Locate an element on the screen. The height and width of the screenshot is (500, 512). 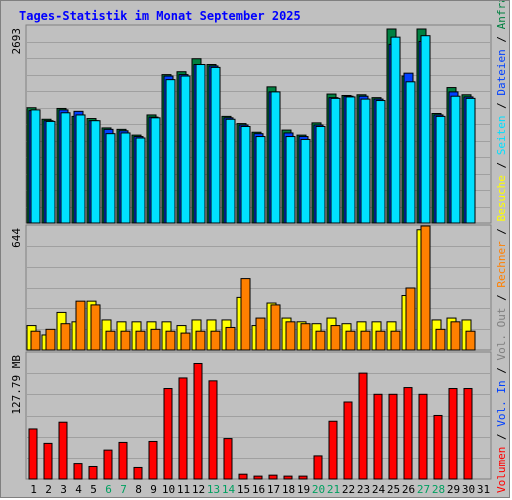
legend-item-vol-in: Vol. In is located at coordinates (501, 403).